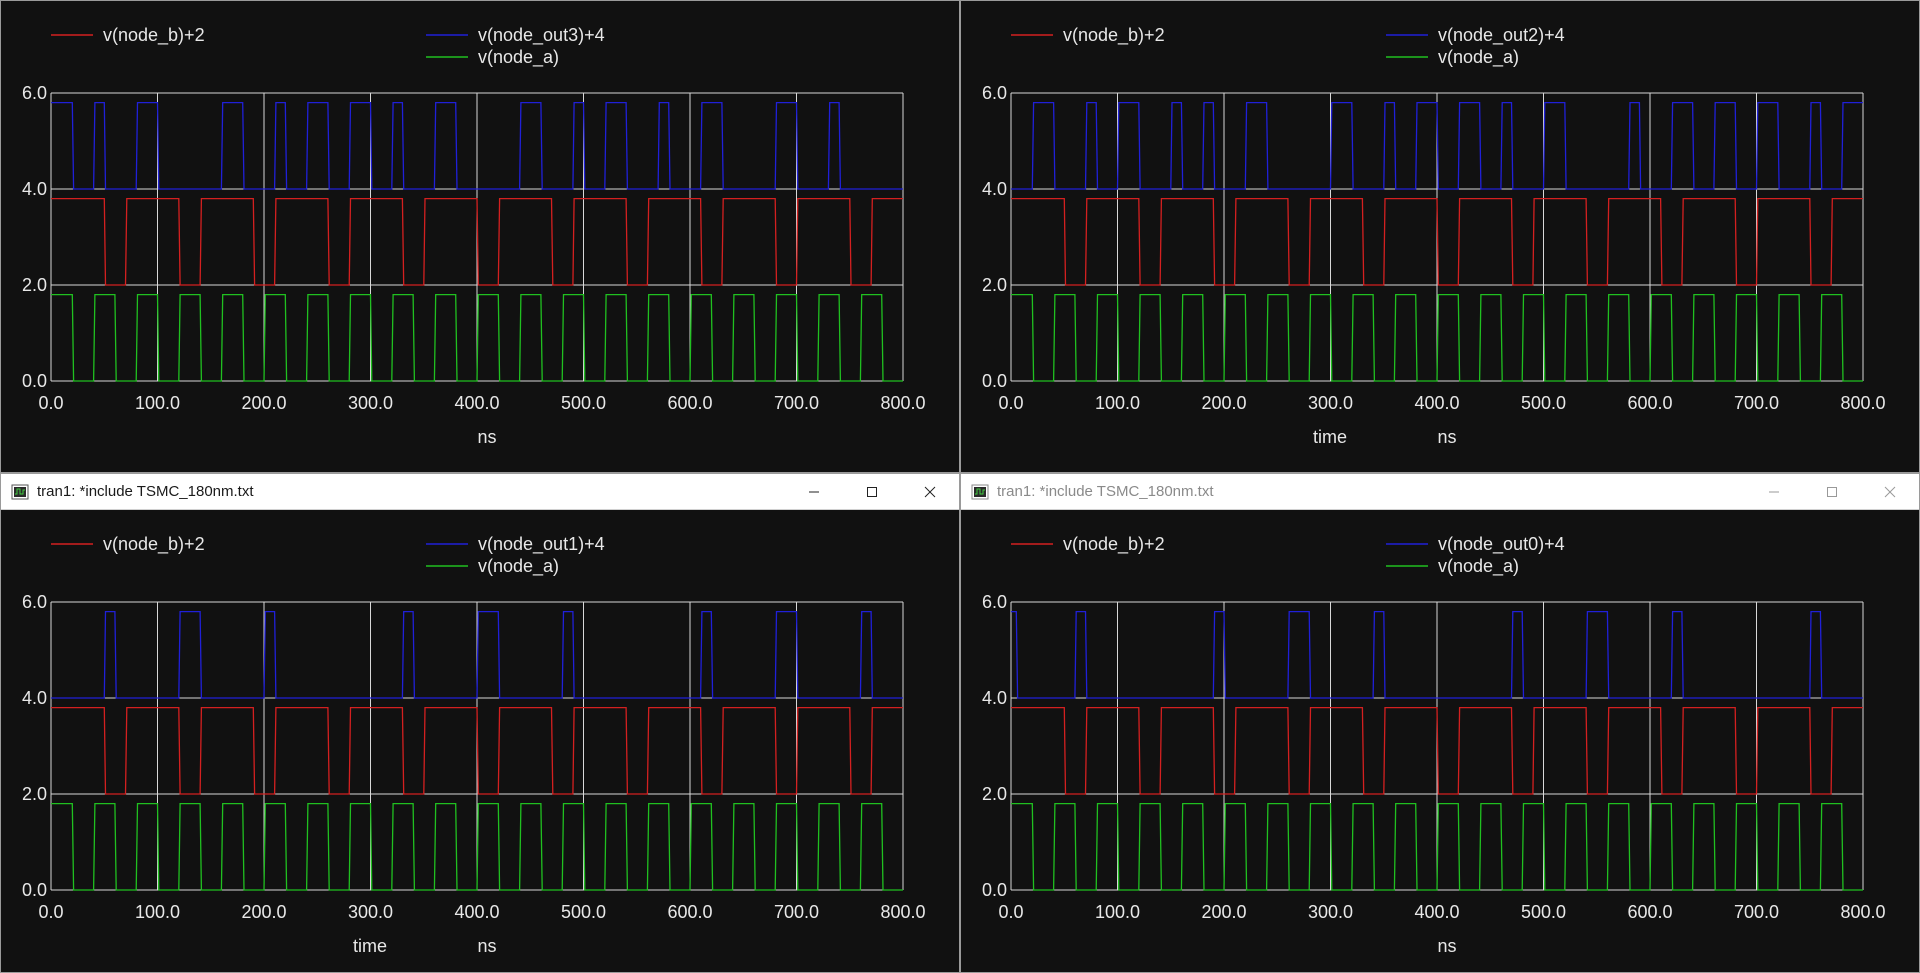  What do you see at coordinates (541, 544) in the screenshot?
I see `legend-label: v(node_out1)+4` at bounding box center [541, 544].